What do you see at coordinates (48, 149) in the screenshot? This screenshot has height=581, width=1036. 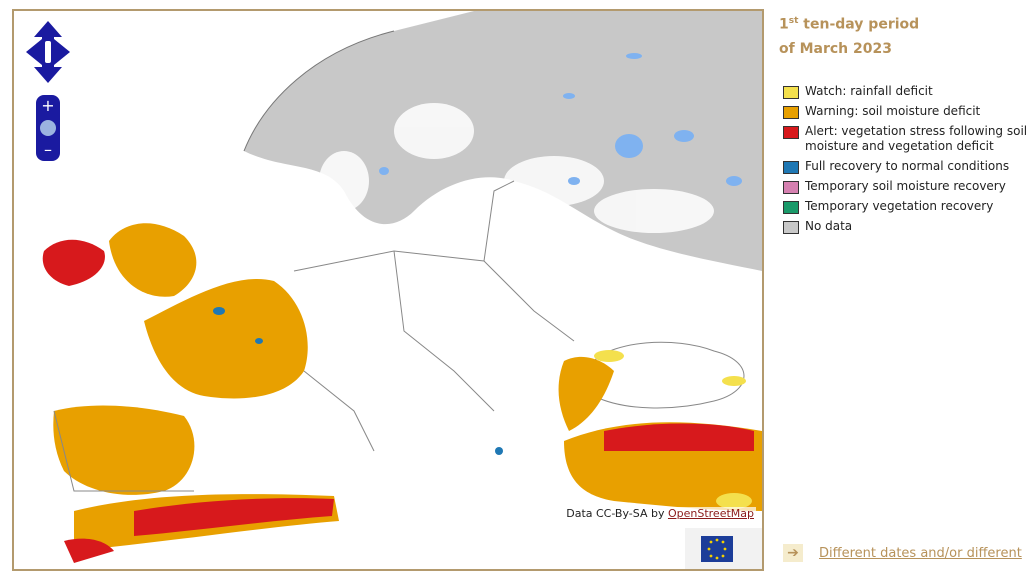 I see `zoom-out-icon: –` at bounding box center [48, 149].